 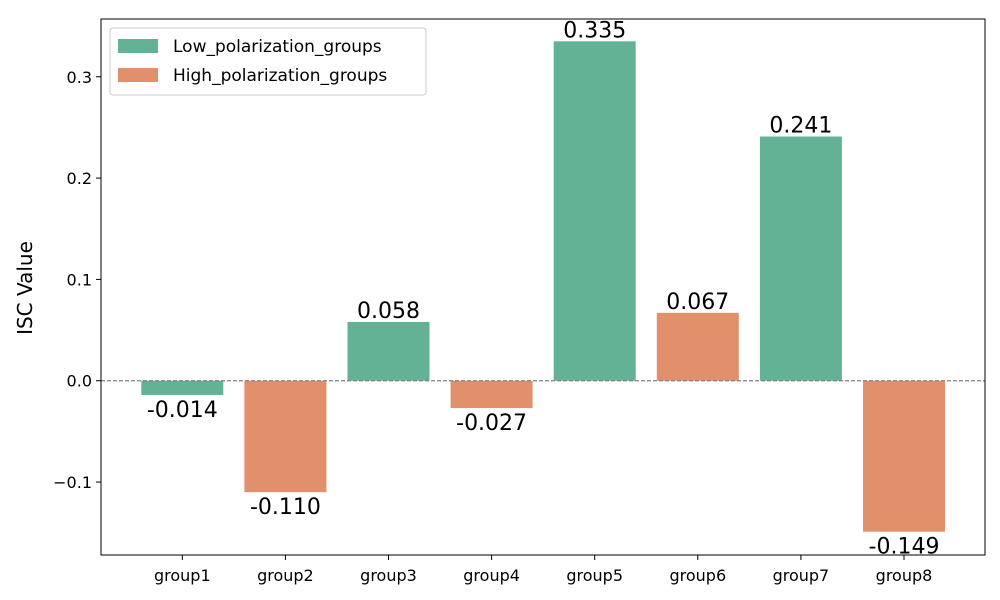 I want to click on legend-label-Low_polarization_groups: Low_polarization_groups, so click(x=277, y=47).